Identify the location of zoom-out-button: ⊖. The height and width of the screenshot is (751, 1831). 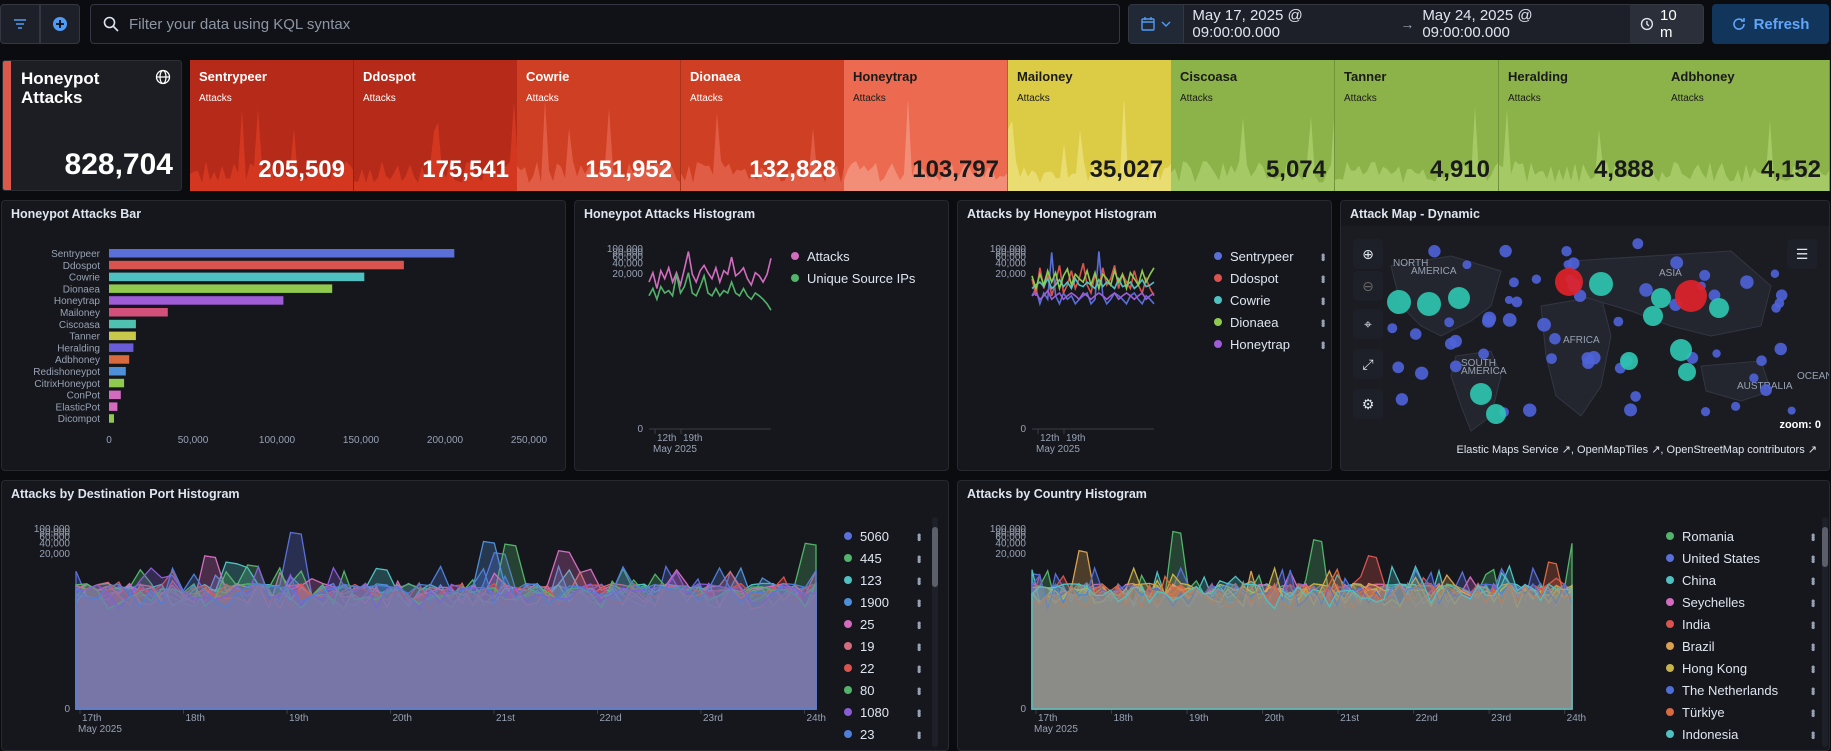
(1368, 286).